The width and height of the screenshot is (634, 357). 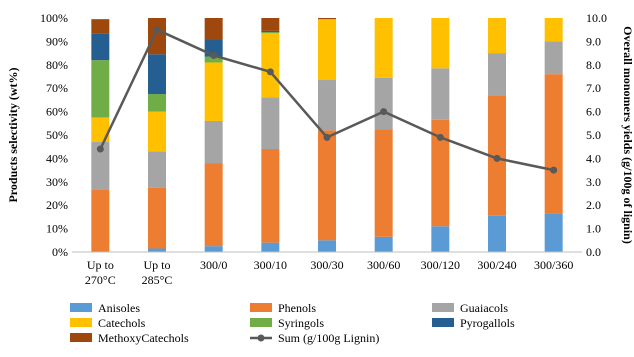 I want to click on y-tick-label: 20%, so click(x=57, y=205).